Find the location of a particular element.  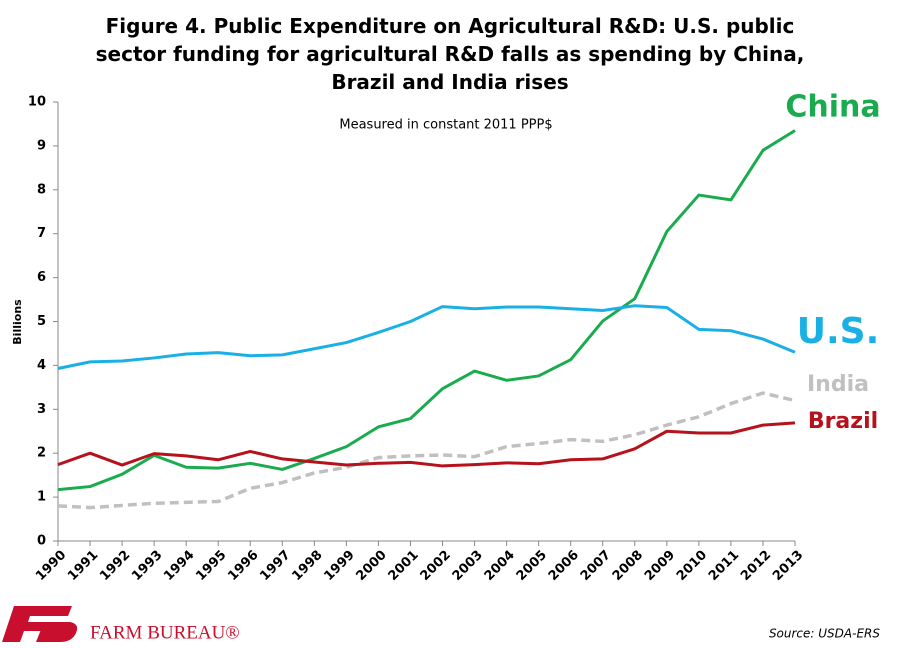

logo-text: FARM BUREAU® is located at coordinates (165, 632).